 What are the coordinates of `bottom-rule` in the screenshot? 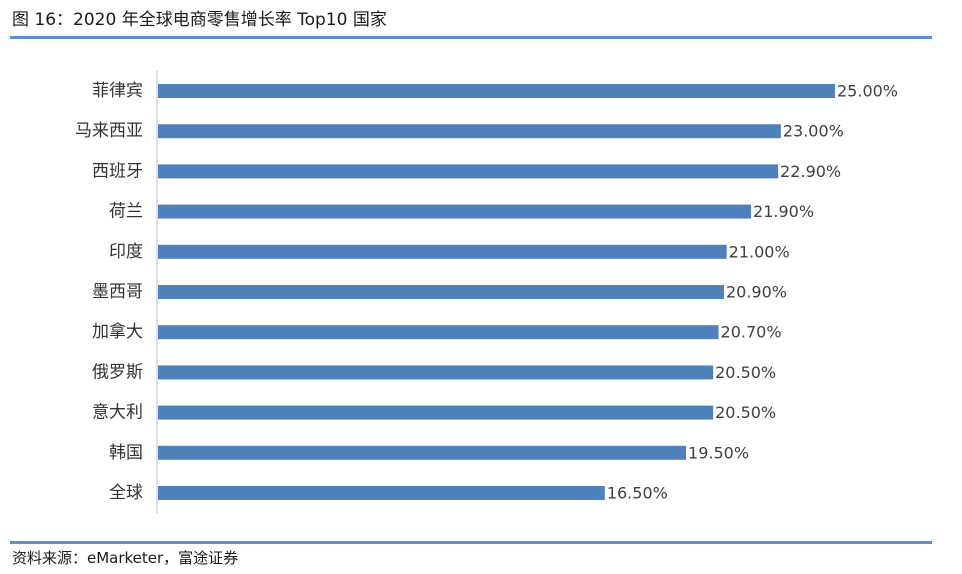 It's located at (471, 542).